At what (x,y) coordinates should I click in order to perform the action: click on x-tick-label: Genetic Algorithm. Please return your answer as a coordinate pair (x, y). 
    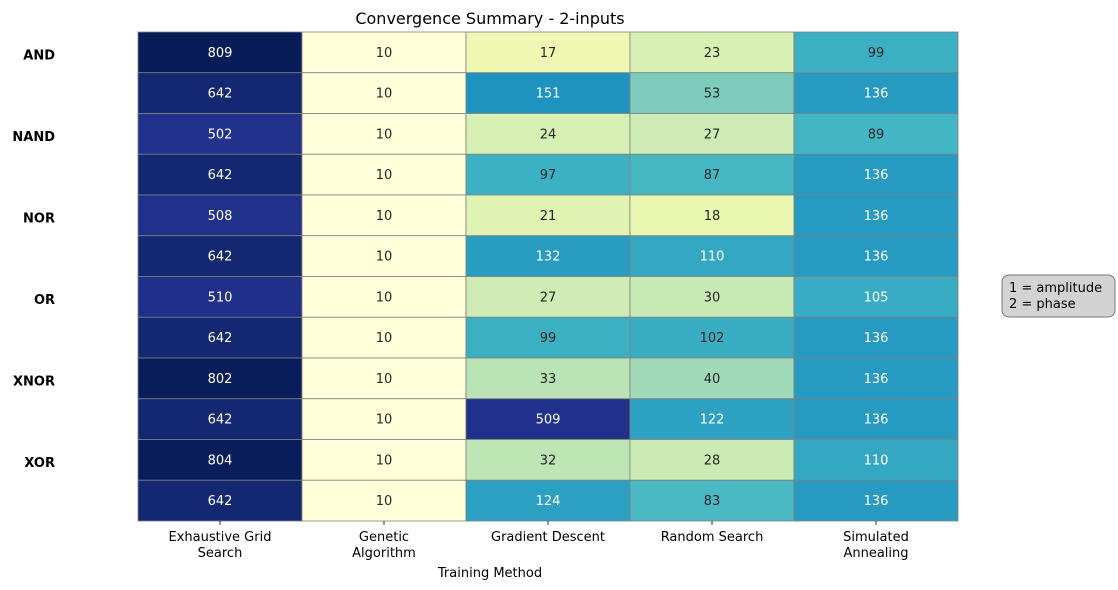
    Looking at the image, I should click on (384, 545).